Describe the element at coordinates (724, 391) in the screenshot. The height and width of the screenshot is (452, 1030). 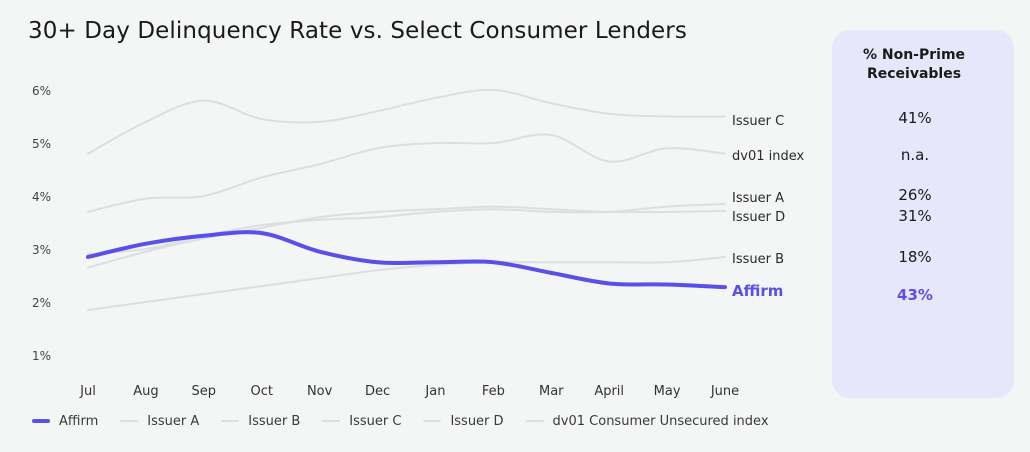
I see `x-tick-label: June` at that location.